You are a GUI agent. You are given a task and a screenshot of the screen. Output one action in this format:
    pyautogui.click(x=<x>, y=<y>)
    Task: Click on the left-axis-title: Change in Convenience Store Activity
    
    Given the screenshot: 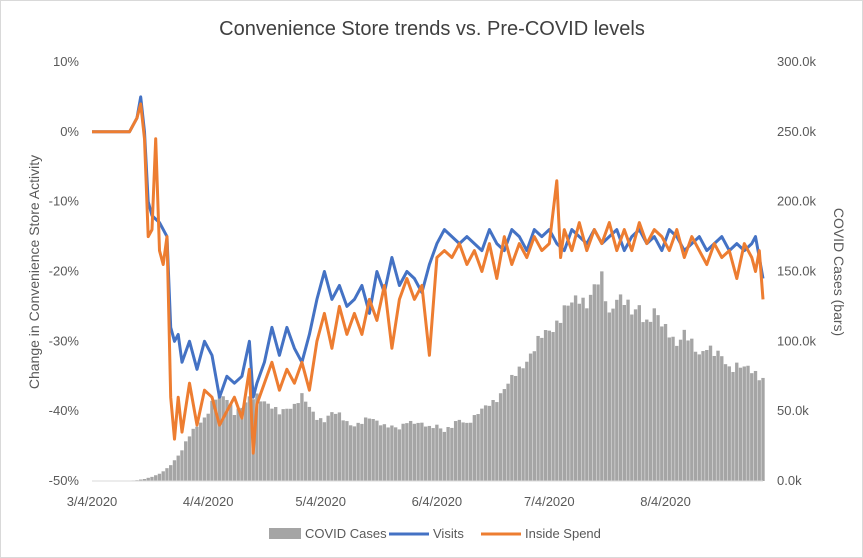 What is the action you would take?
    pyautogui.click(x=34, y=272)
    